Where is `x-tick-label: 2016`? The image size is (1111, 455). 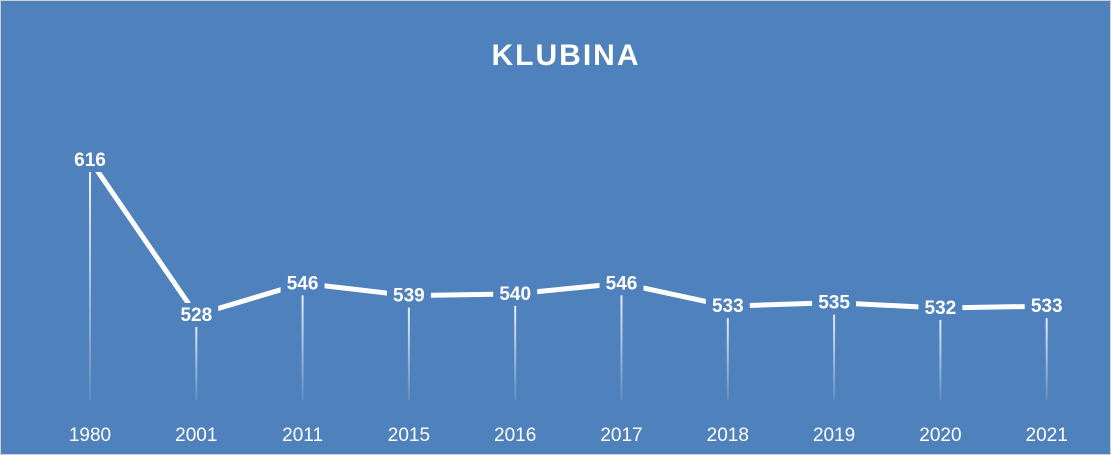 x-tick-label: 2016 is located at coordinates (515, 435).